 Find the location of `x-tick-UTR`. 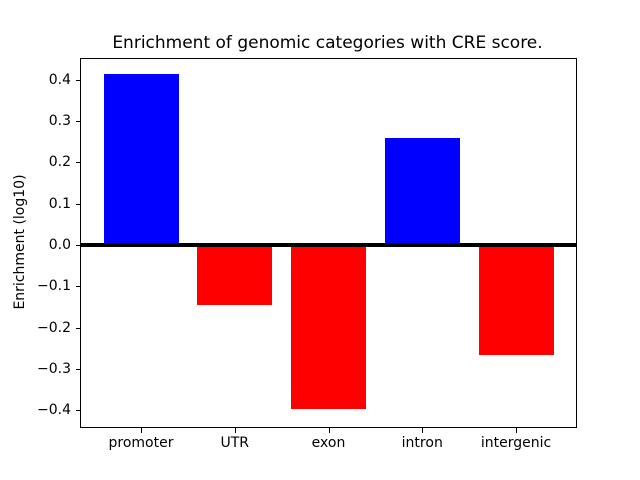

x-tick-UTR is located at coordinates (235, 430).